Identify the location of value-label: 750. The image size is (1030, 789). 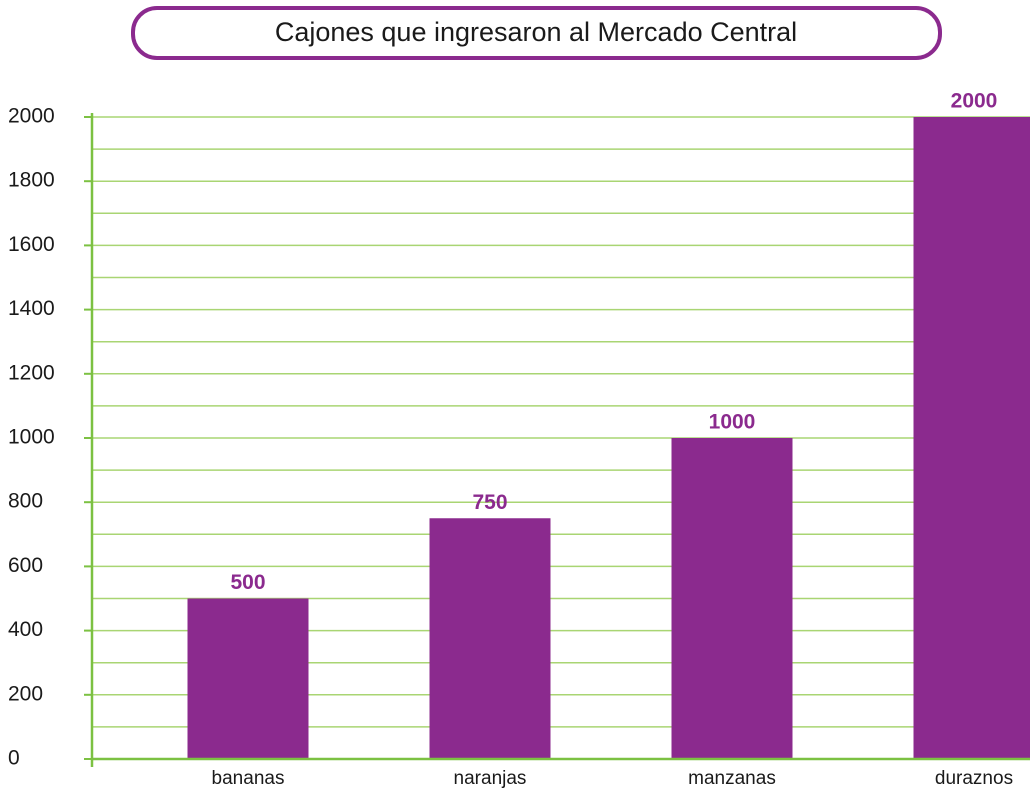
(489, 502).